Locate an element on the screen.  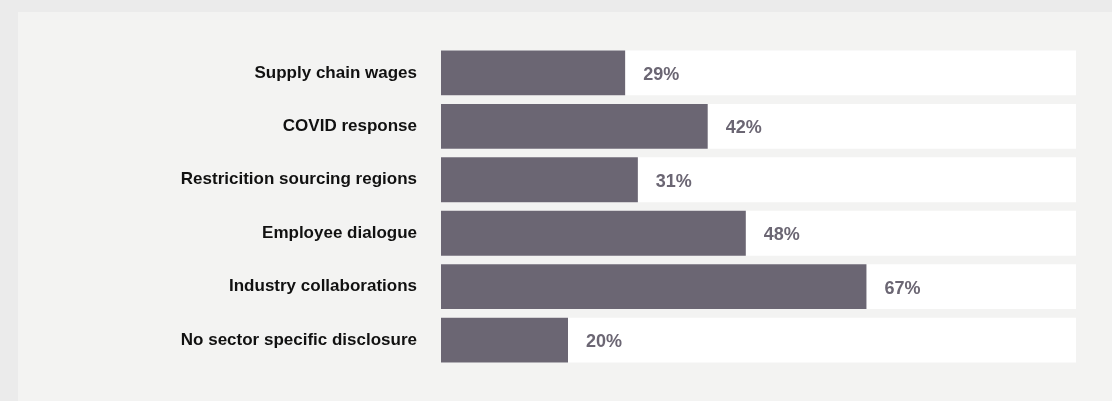
data-label: 42% is located at coordinates (743, 127).